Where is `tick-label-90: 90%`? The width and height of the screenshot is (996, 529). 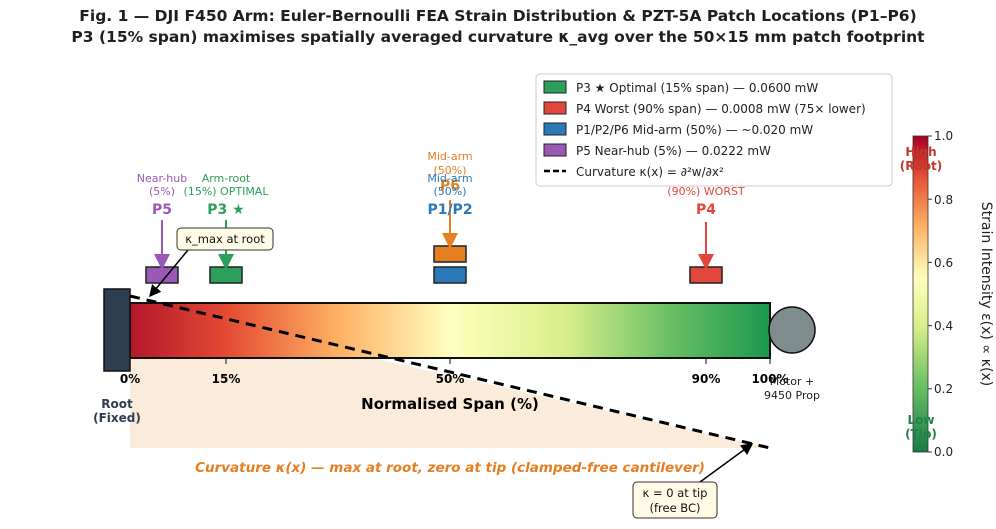
tick-label-90: 90% is located at coordinates (706, 379).